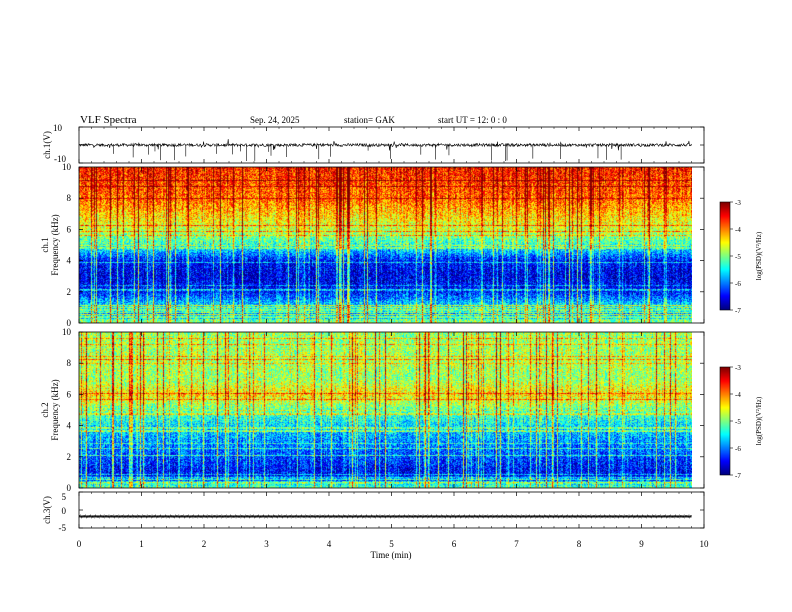  What do you see at coordinates (45, 244) in the screenshot?
I see `ch1-spec-ylabel-channel: ch.1` at bounding box center [45, 244].